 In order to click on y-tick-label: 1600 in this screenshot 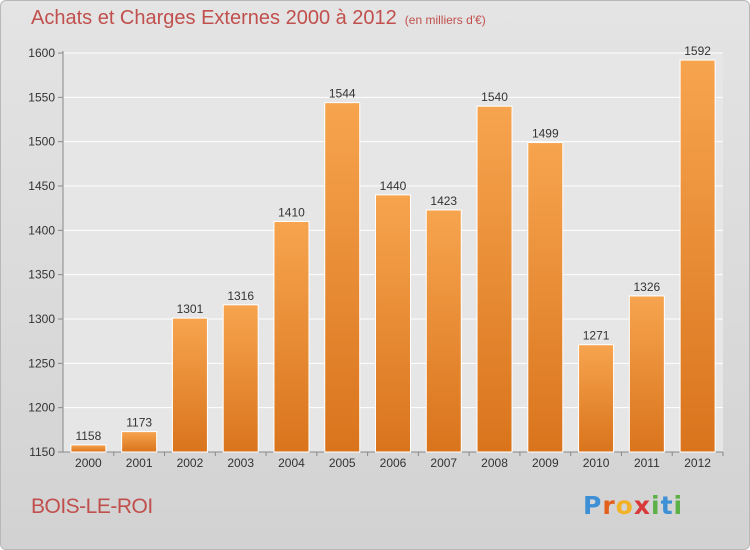, I will do `click(41, 53)`.